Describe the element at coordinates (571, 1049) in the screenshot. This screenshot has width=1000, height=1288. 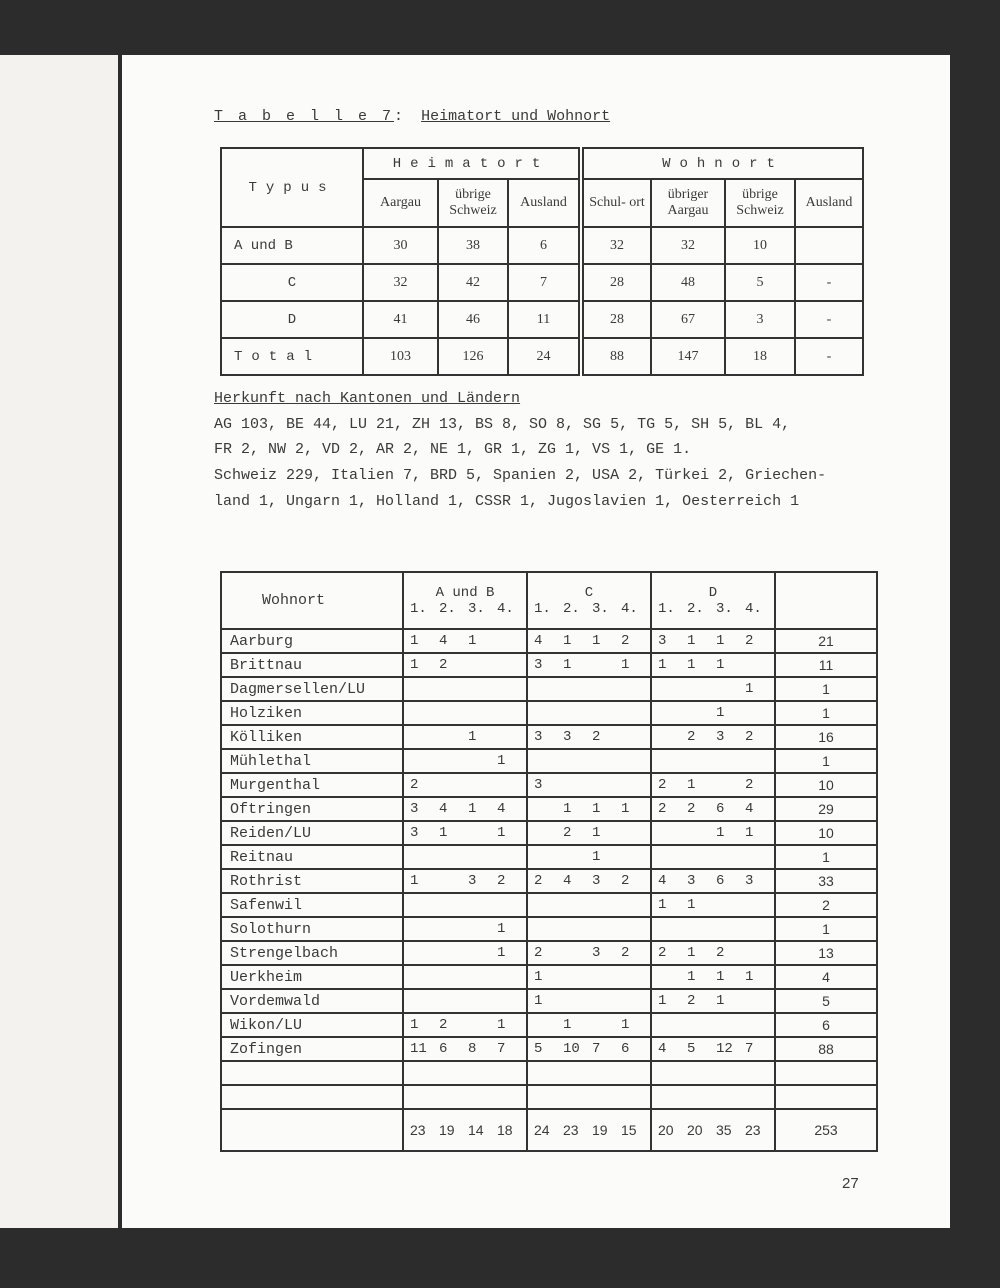
I see `count-value: 10` at that location.